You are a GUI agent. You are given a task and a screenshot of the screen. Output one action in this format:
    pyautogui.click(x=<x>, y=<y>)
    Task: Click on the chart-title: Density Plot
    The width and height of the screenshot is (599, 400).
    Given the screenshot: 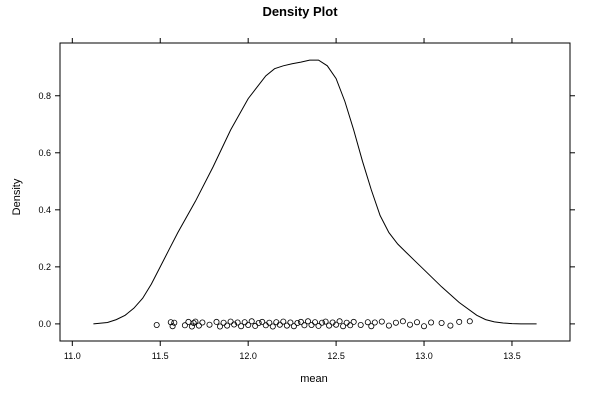 What is the action you would take?
    pyautogui.click(x=300, y=11)
    